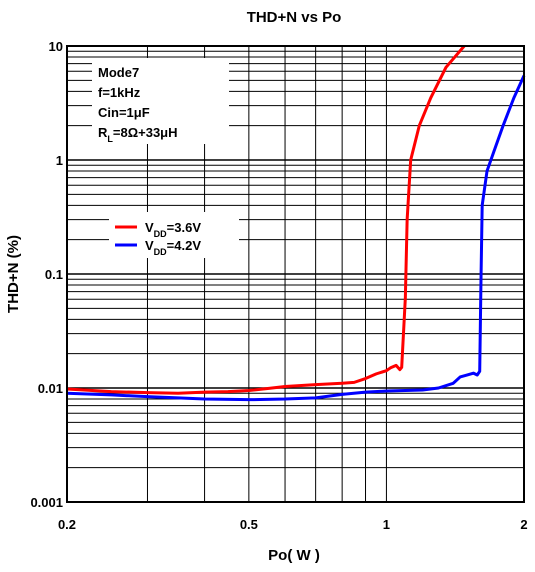 The width and height of the screenshot is (535, 572). I want to click on x-tick-label: 2, so click(523, 524).